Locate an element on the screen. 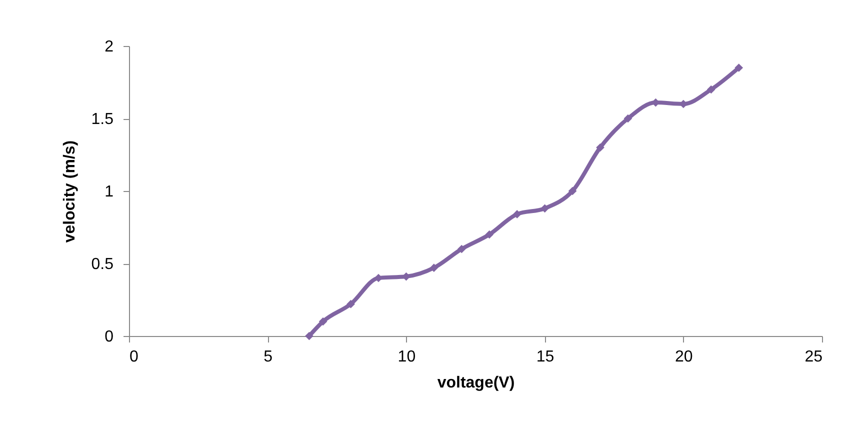 This screenshot has width=867, height=446. x-tick-label: 5 is located at coordinates (268, 357).